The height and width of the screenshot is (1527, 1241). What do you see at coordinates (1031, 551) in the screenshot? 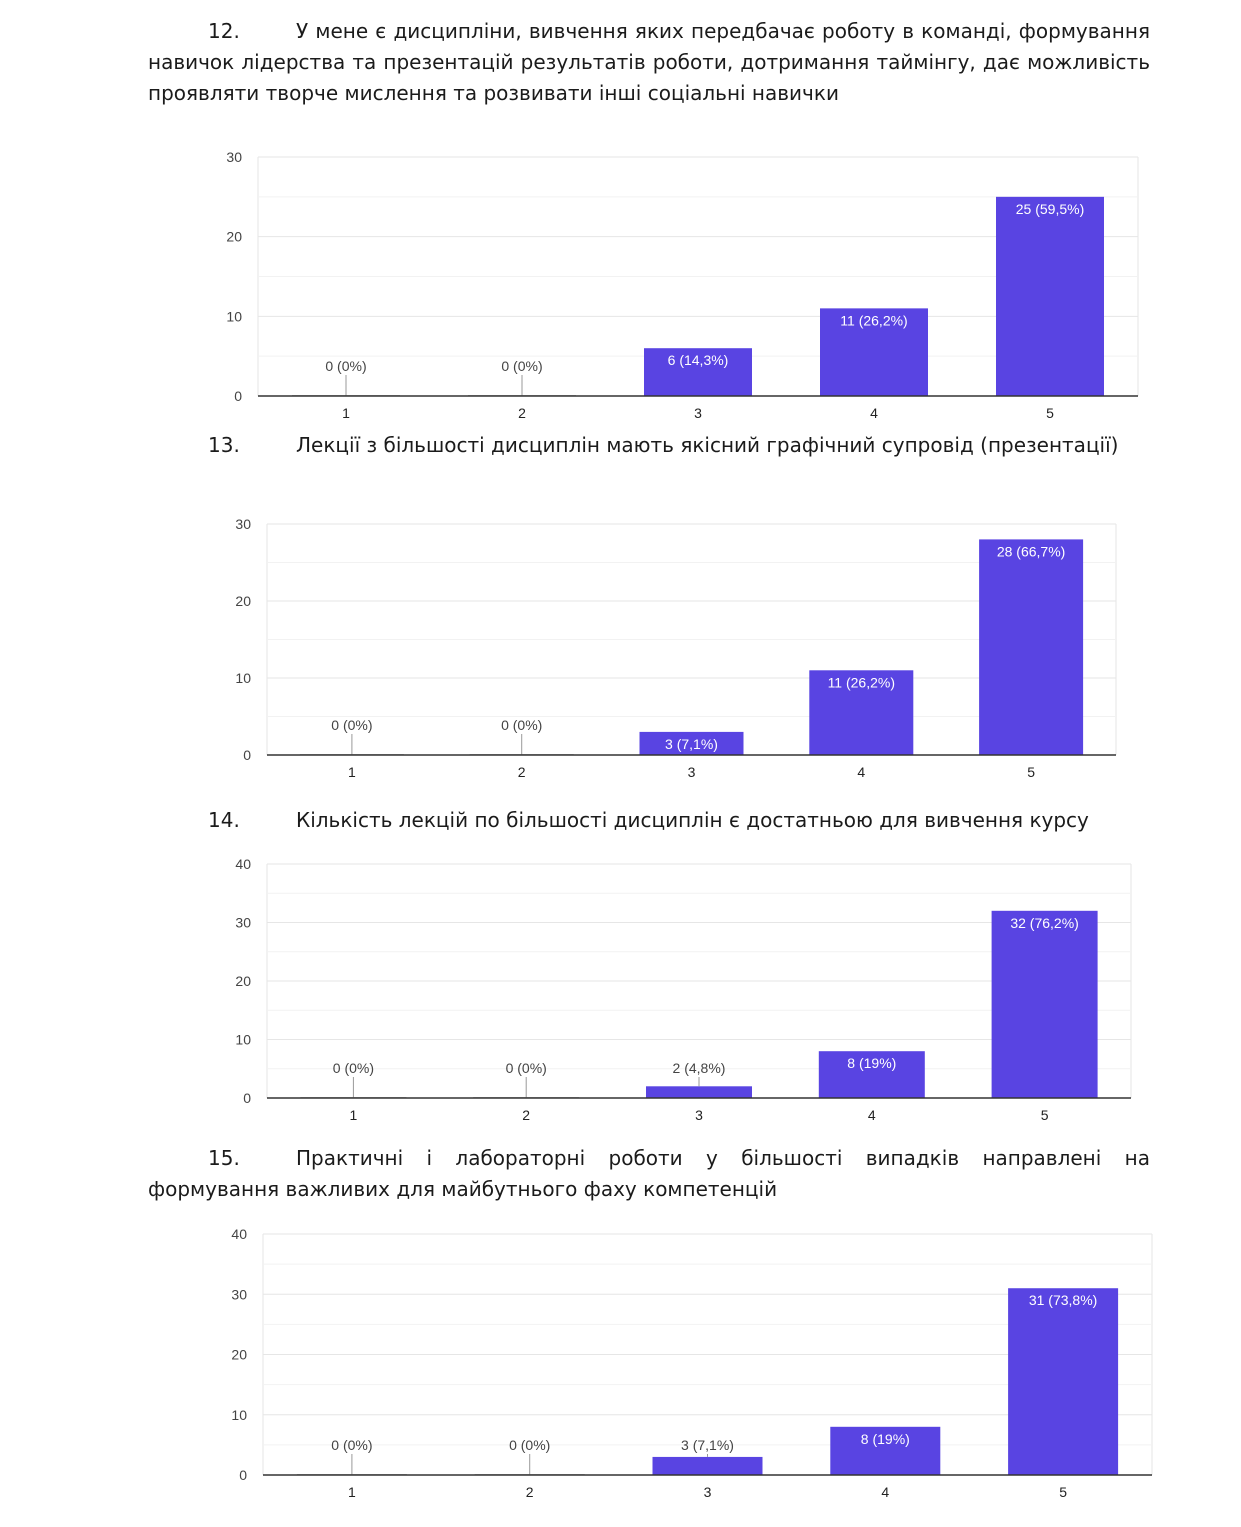
I see `data-label: 28 (66,7%)` at bounding box center [1031, 551].